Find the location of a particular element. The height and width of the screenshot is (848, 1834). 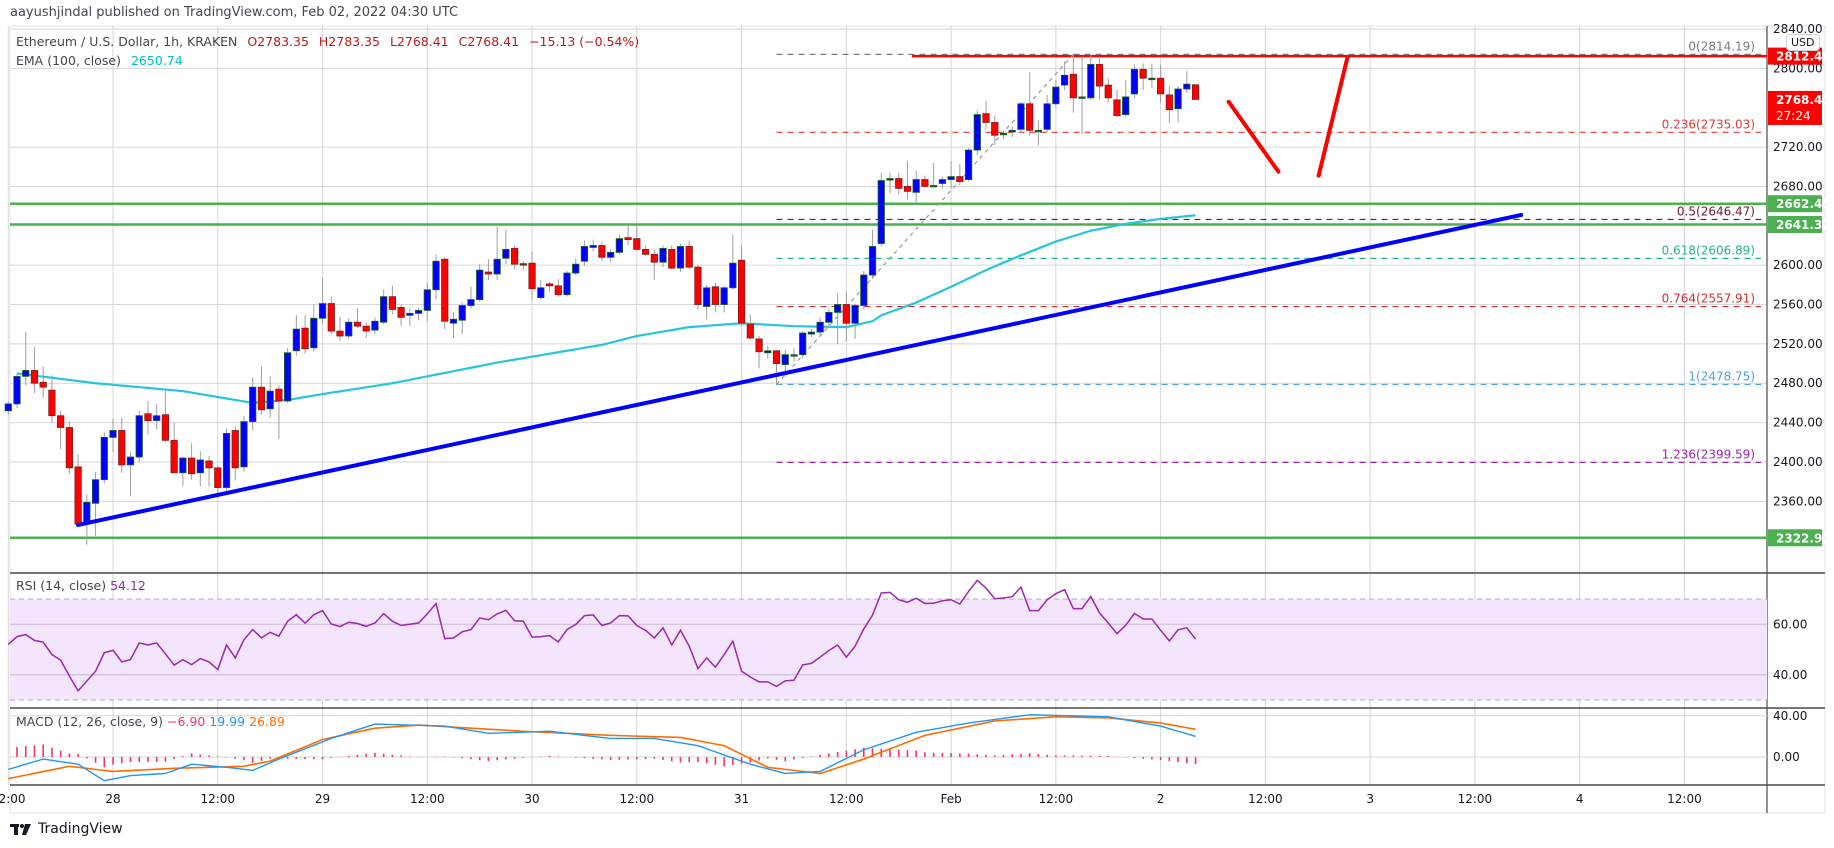

fib-level-label: 0(2814.19) is located at coordinates (1721, 46).